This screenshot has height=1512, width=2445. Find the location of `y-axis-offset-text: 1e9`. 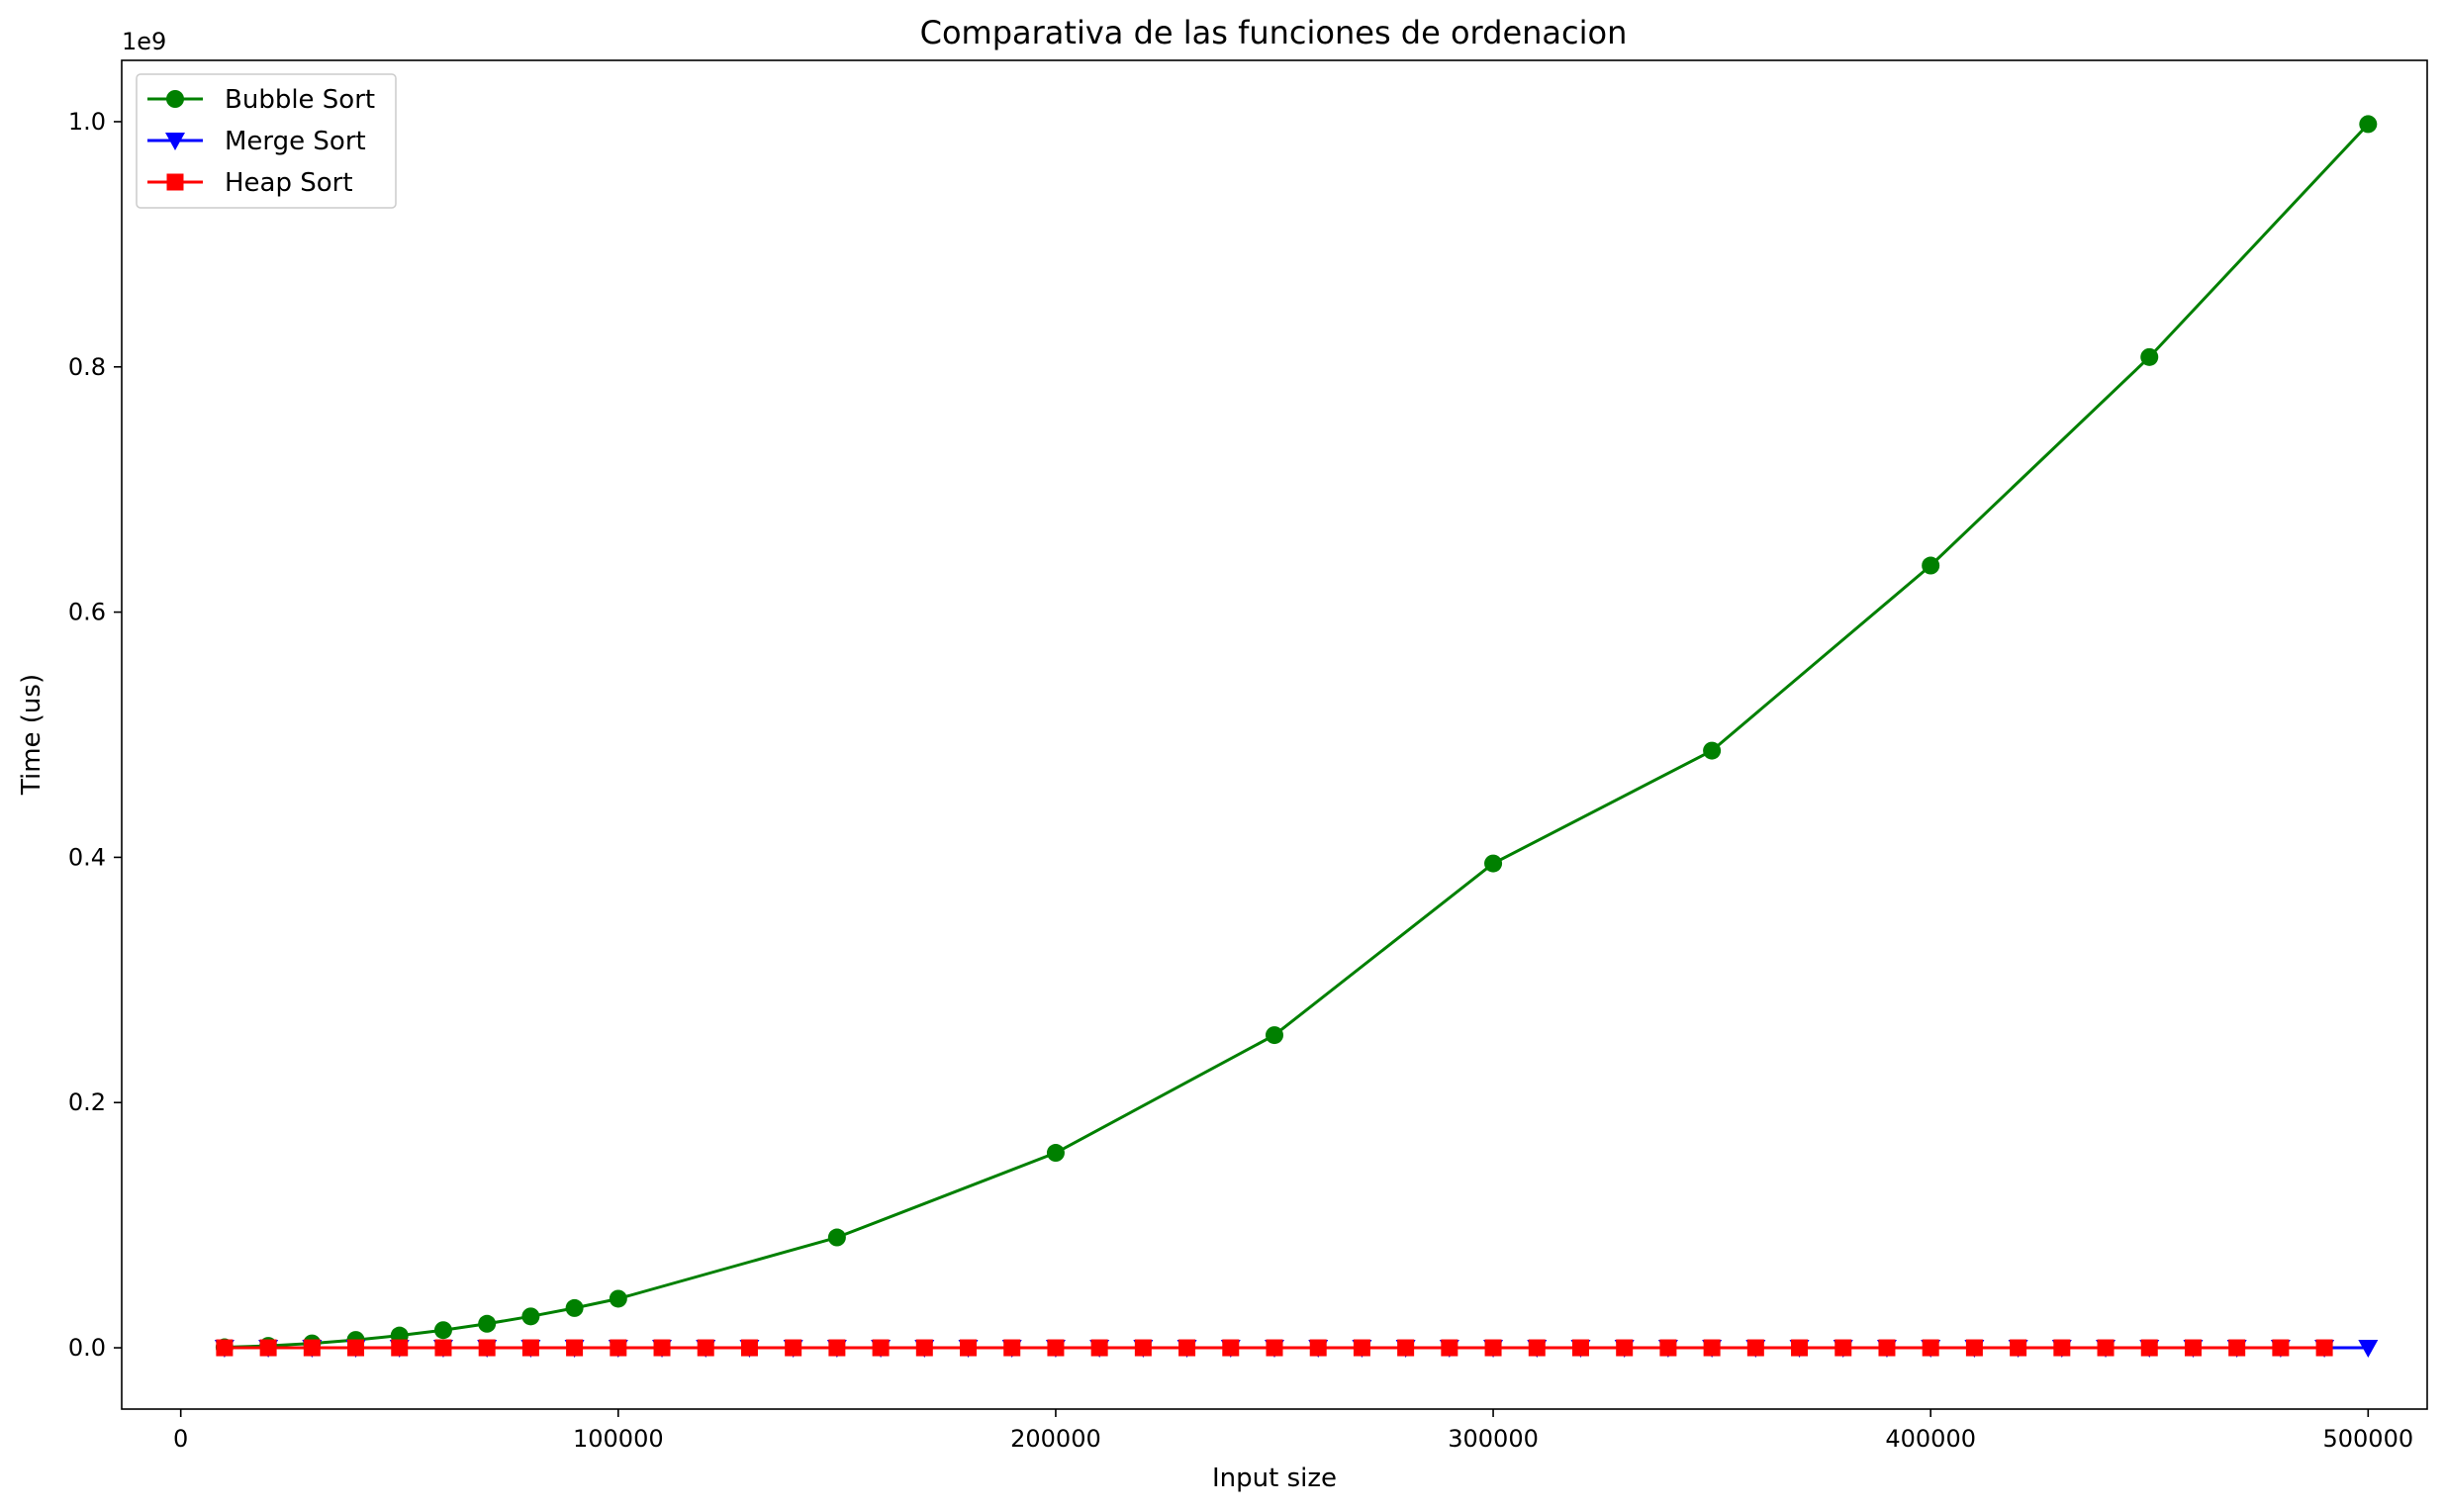

y-axis-offset-text: 1e9 is located at coordinates (144, 42).